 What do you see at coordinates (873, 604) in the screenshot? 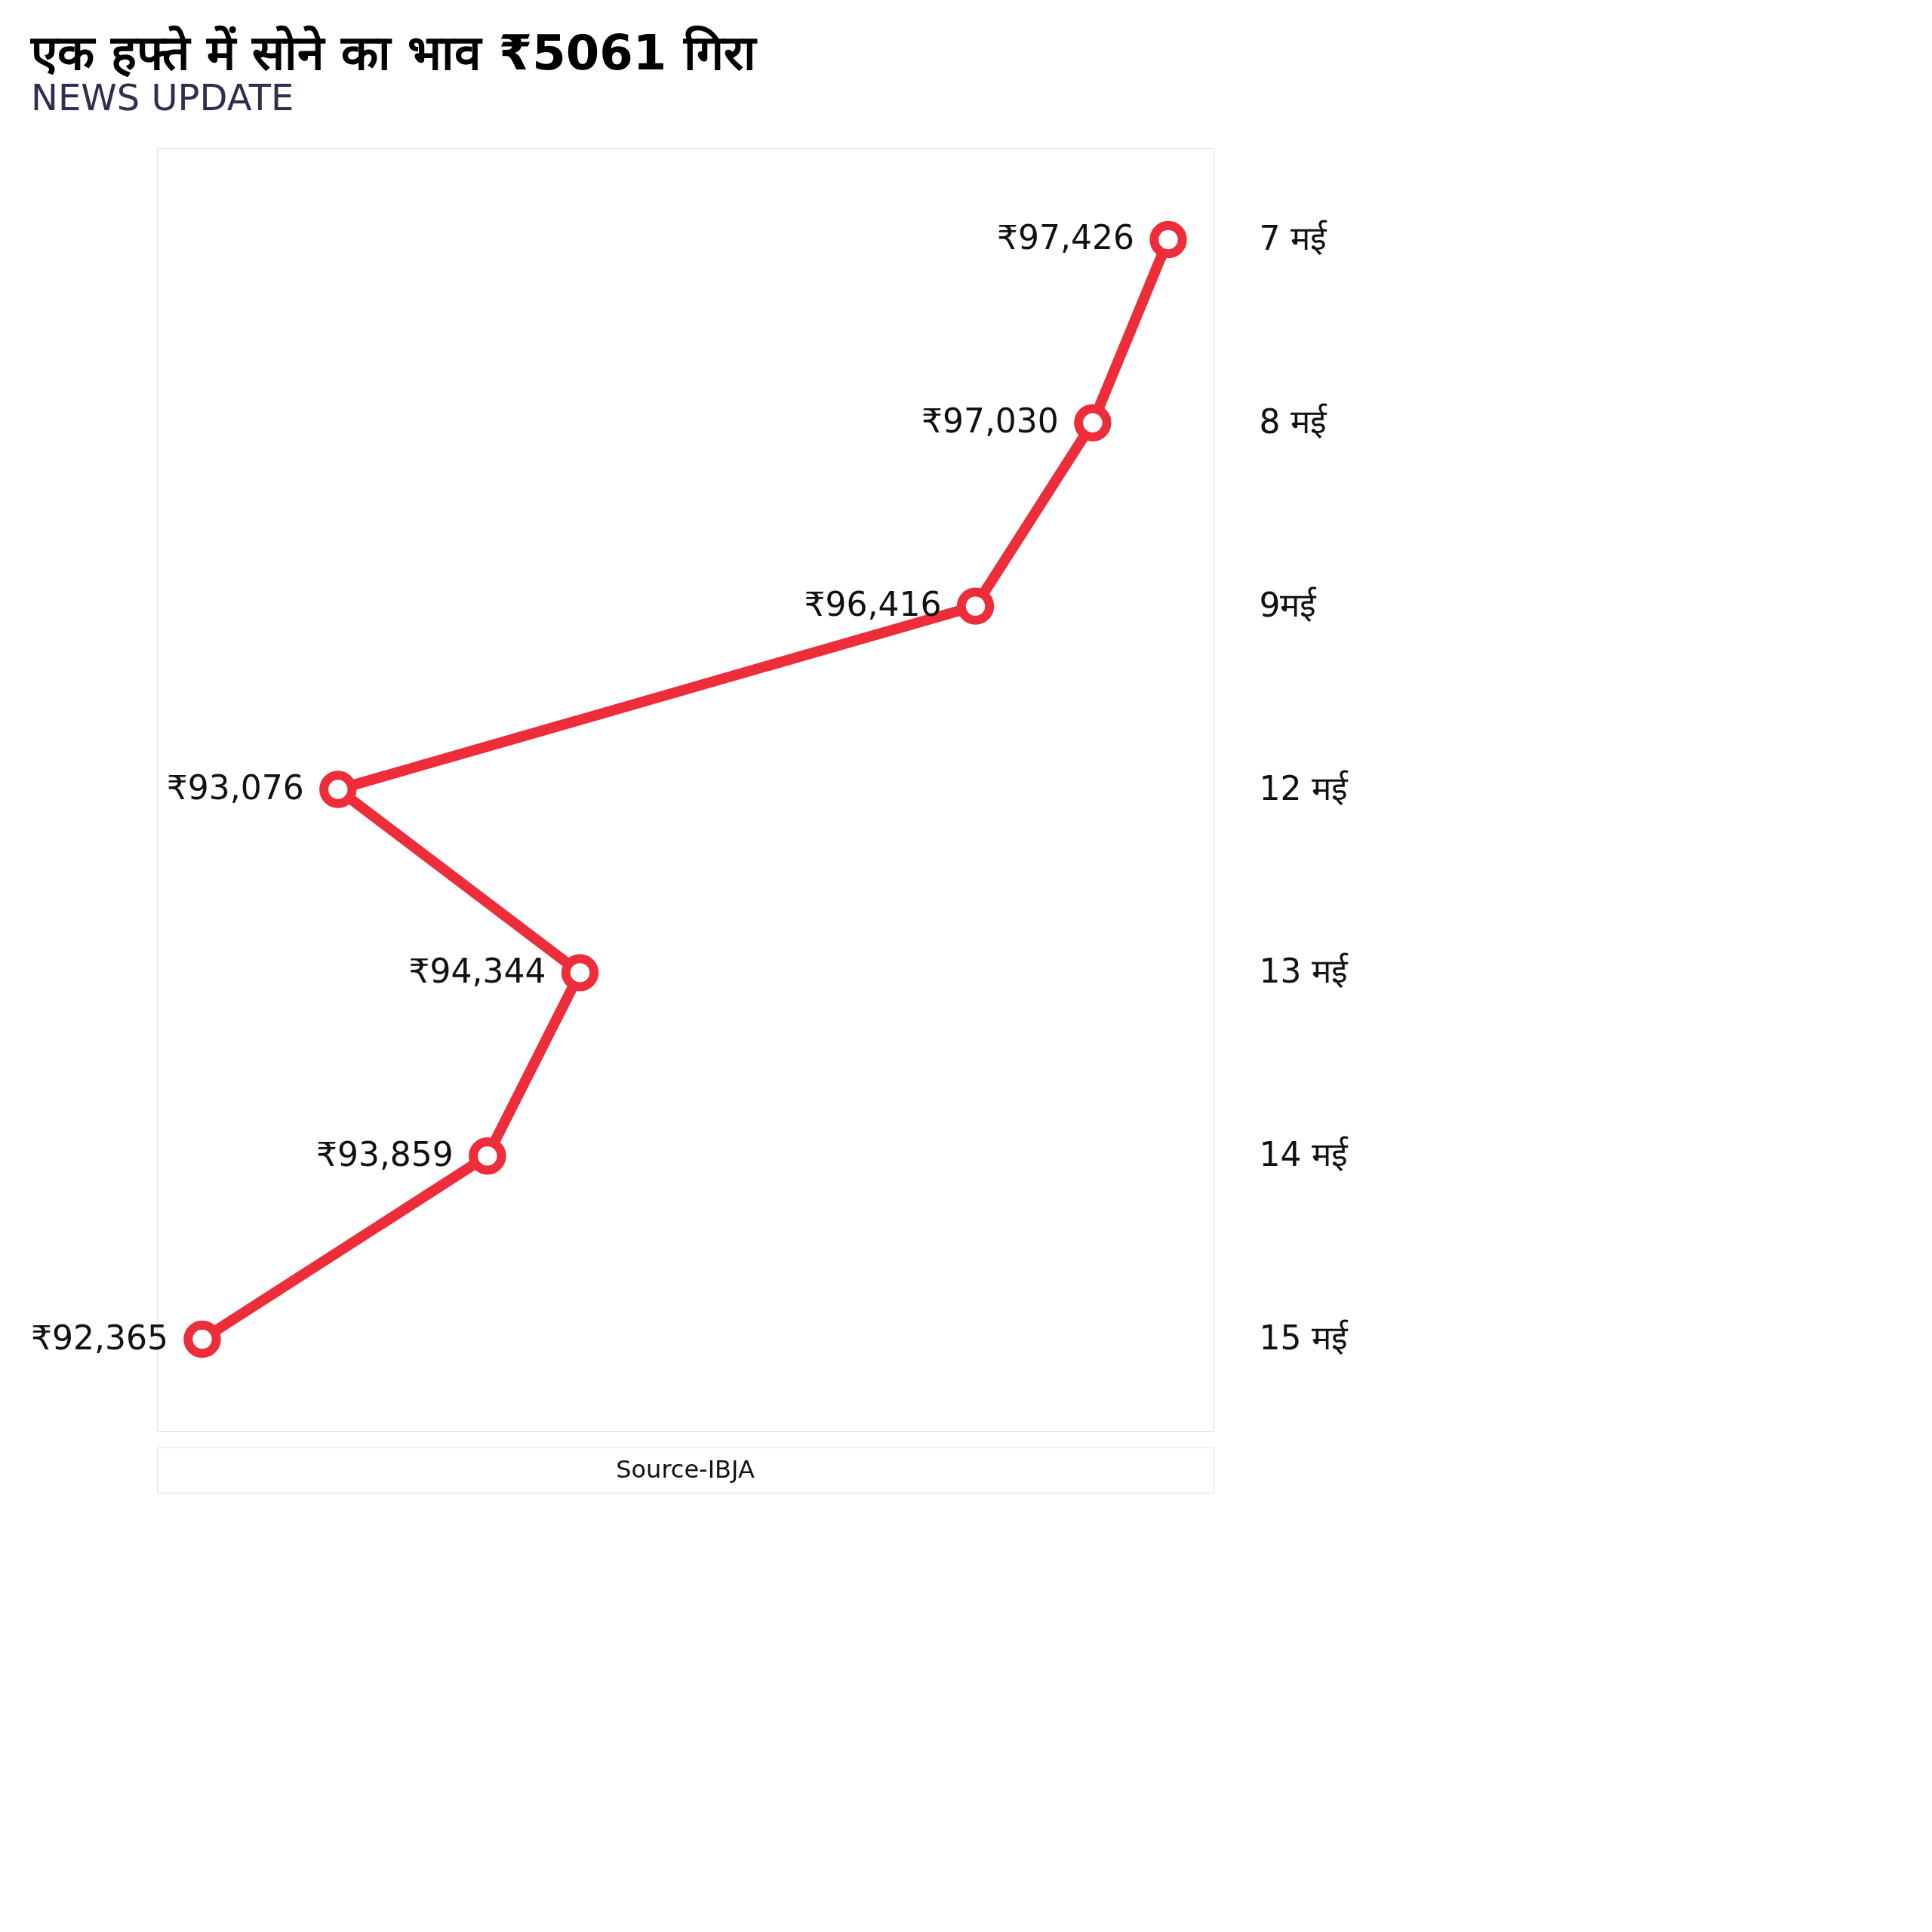
I see `data-label: ₹96,416` at bounding box center [873, 604].